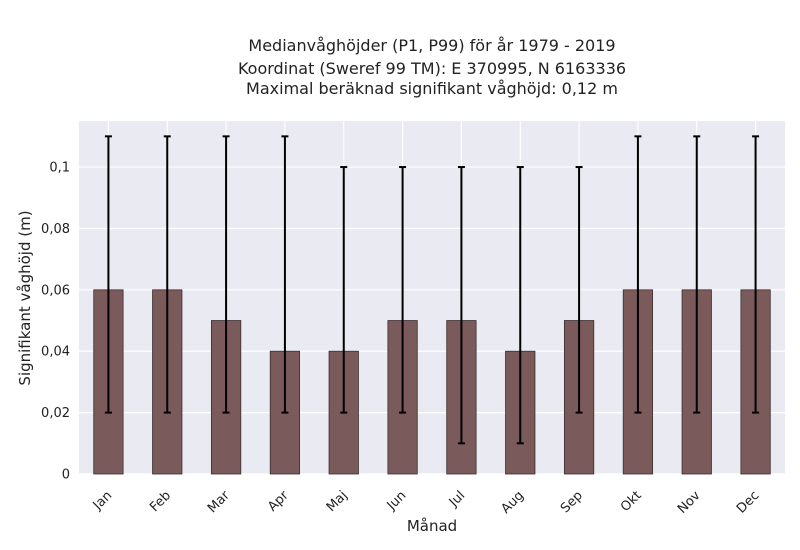 This screenshot has width=800, height=550. Describe the element at coordinates (55, 413) in the screenshot. I see `y-tick-label: 0,02` at that location.